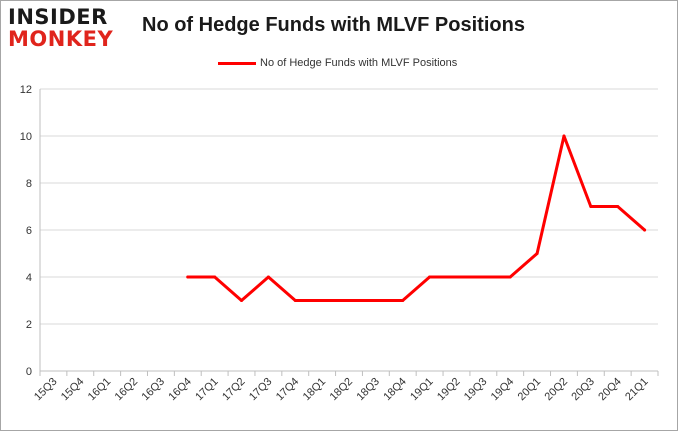 Image resolution: width=678 pixels, height=431 pixels. Describe the element at coordinates (583, 390) in the screenshot. I see `x-tick-label: 20Q3` at that location.